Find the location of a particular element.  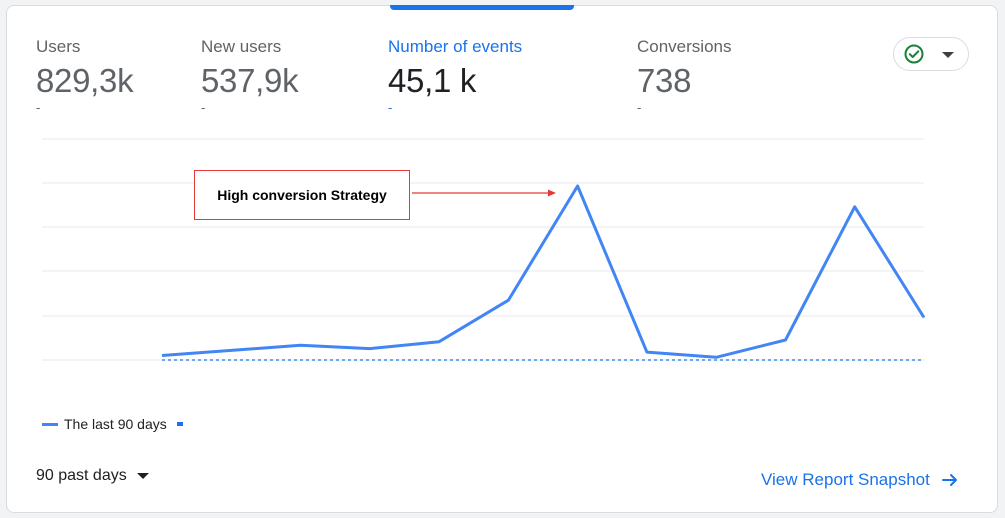

report-link-label: View Report Snapshot is located at coordinates (845, 479).